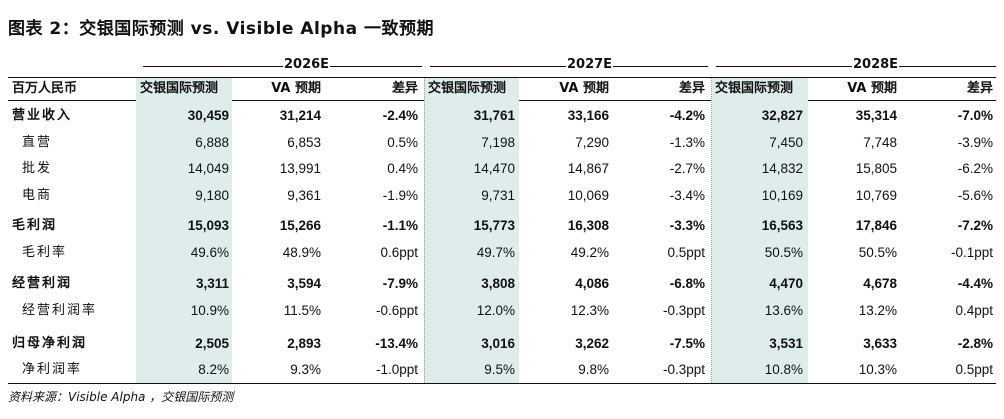 This screenshot has width=1004, height=419. What do you see at coordinates (400, 195) in the screenshot?
I see `table-cell: -1.9%` at bounding box center [400, 195].